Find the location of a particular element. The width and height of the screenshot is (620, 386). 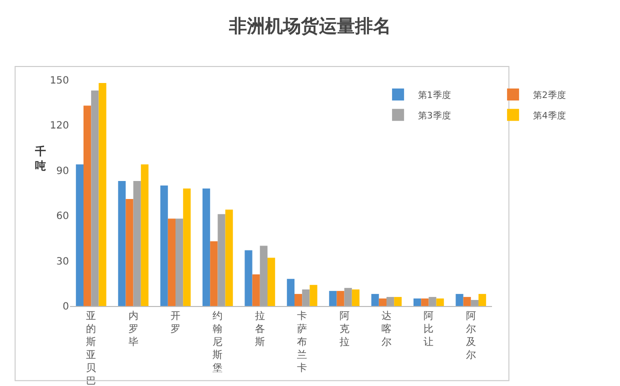

y-axis-title: 千吨 is located at coordinates (40, 158).